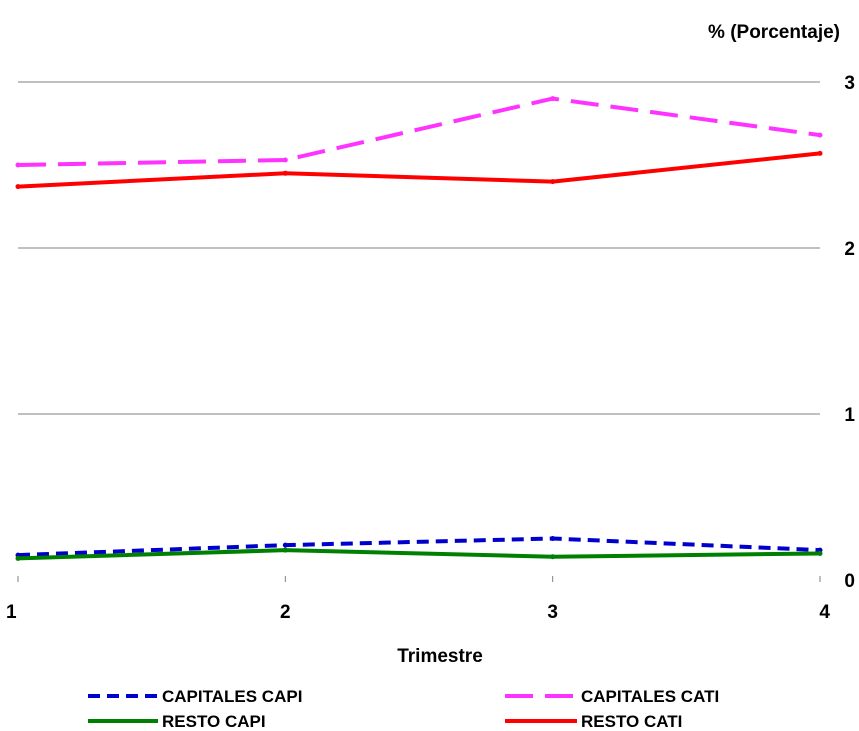 This screenshot has height=731, width=859. I want to click on y-axis-title: % (Porcentaje), so click(774, 32).